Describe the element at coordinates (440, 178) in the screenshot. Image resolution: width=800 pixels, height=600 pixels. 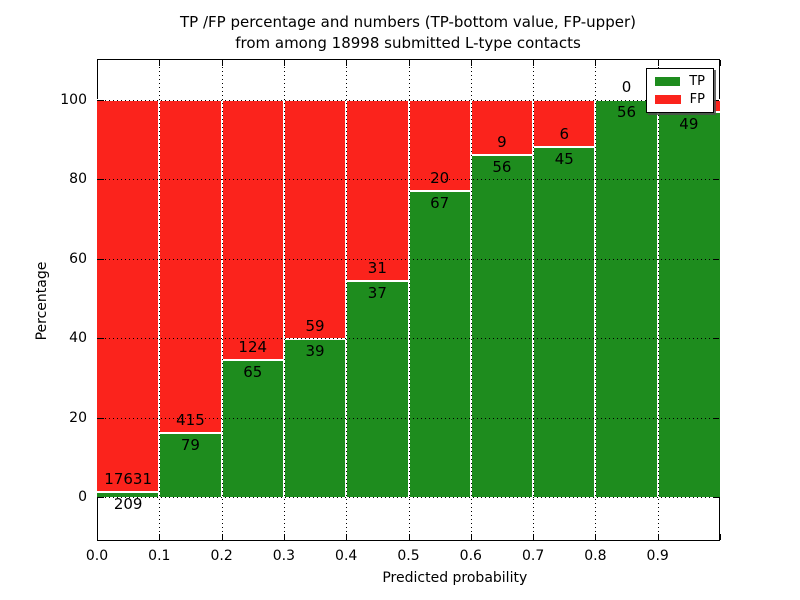
I see `fp-count-label: 20` at that location.